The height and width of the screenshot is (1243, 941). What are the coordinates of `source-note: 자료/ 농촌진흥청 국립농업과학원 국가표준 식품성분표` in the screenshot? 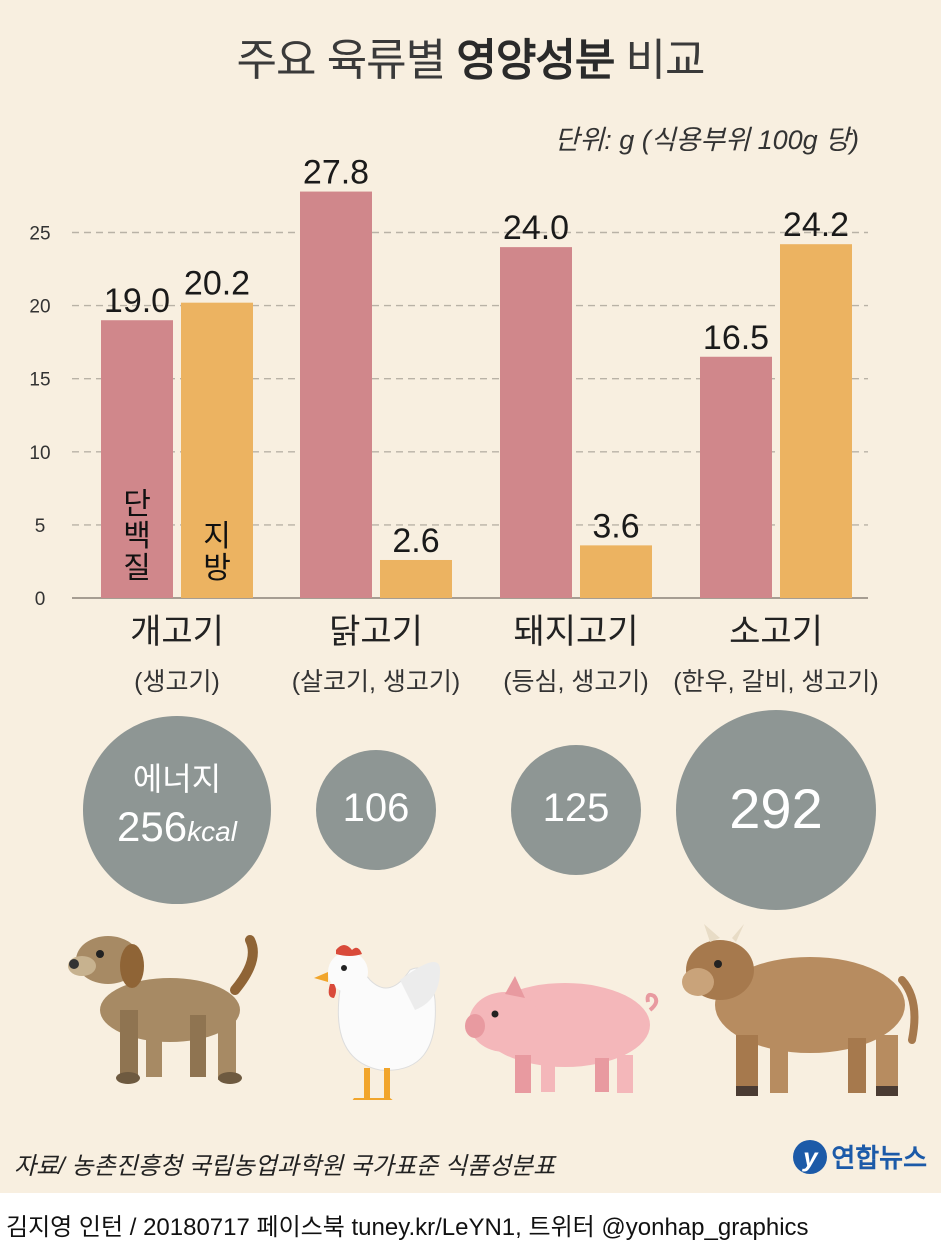 It's located at (285, 1166).